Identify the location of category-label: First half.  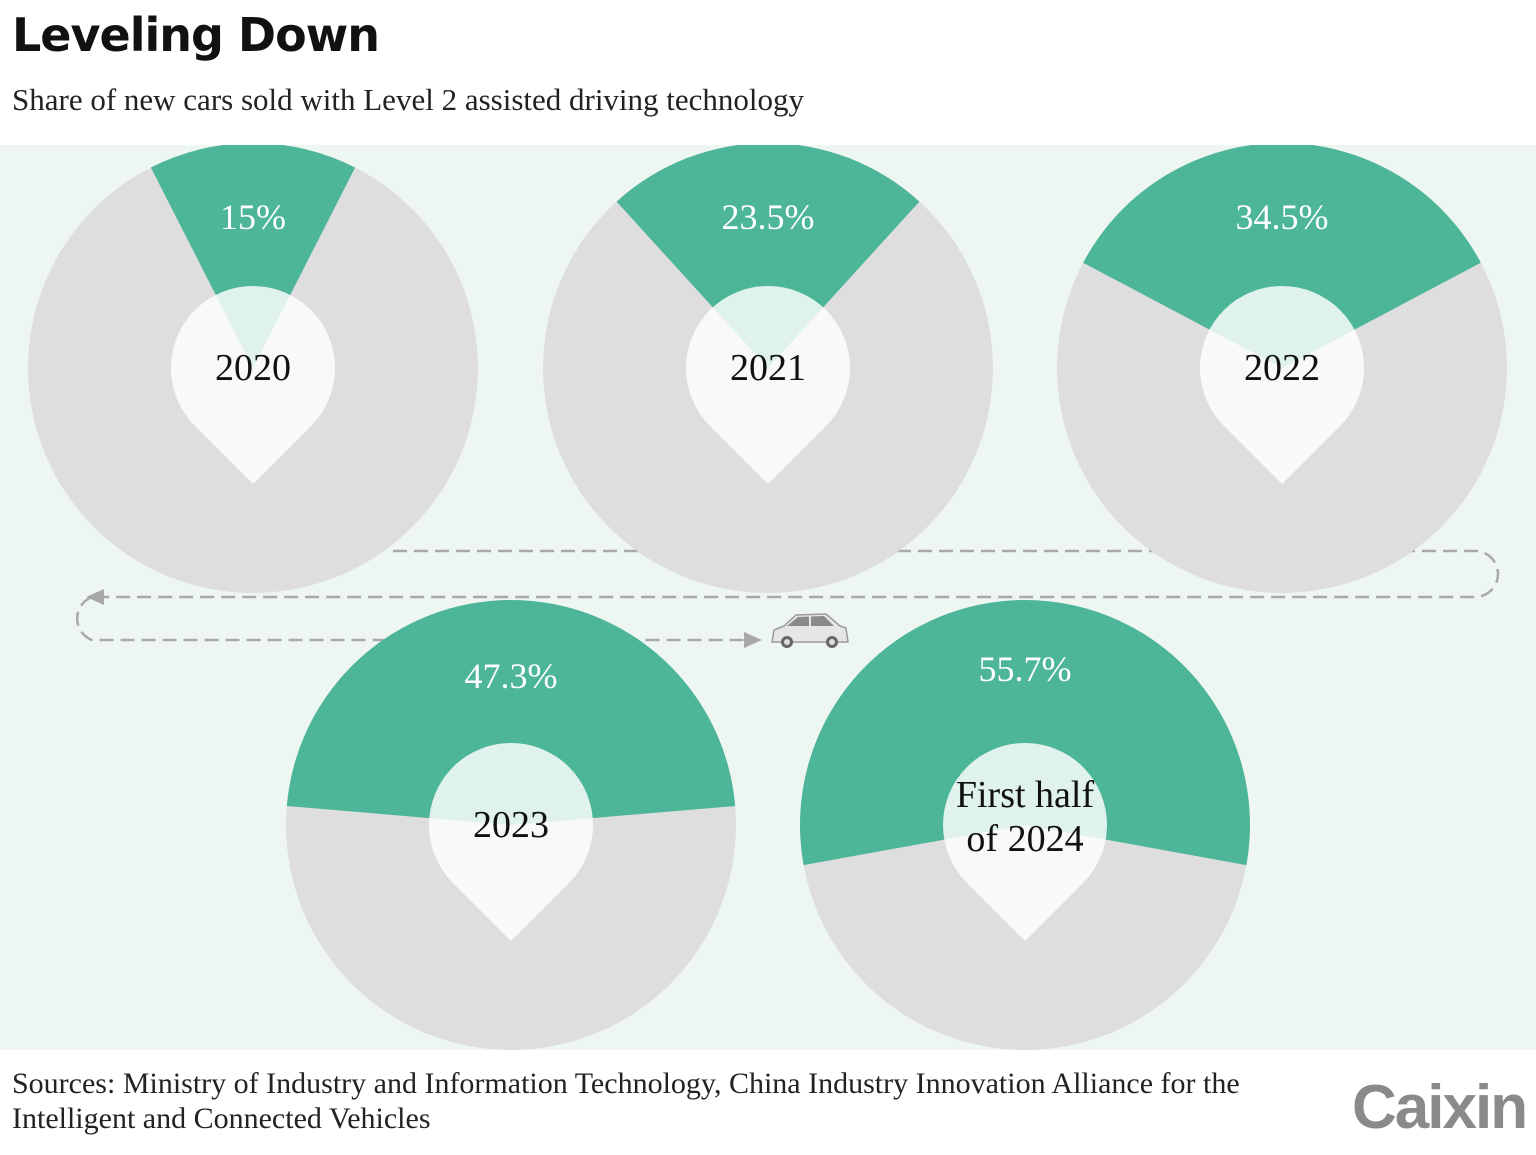
(1025, 795).